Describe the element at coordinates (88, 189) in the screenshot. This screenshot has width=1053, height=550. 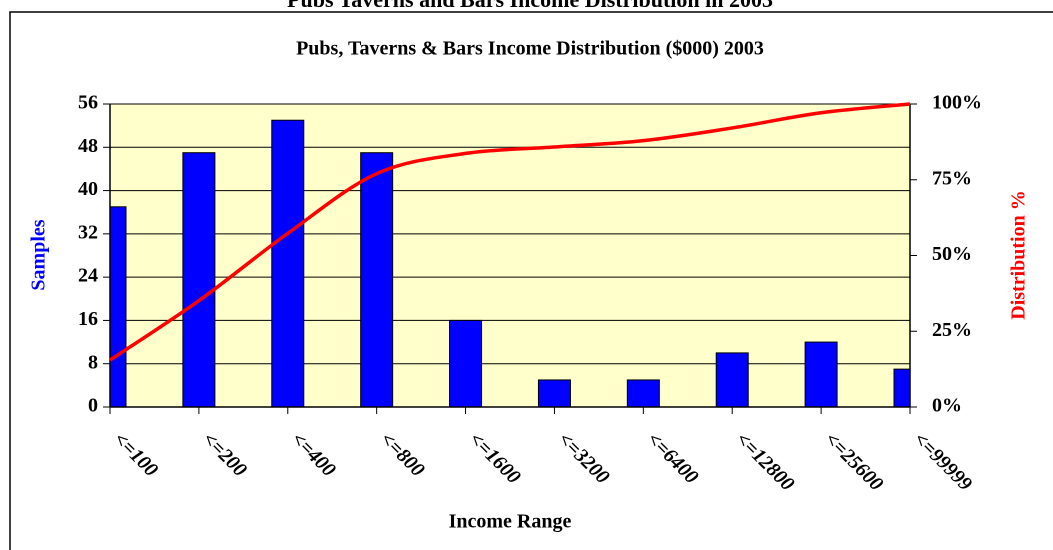
I see `y-tick-label: 40` at that location.